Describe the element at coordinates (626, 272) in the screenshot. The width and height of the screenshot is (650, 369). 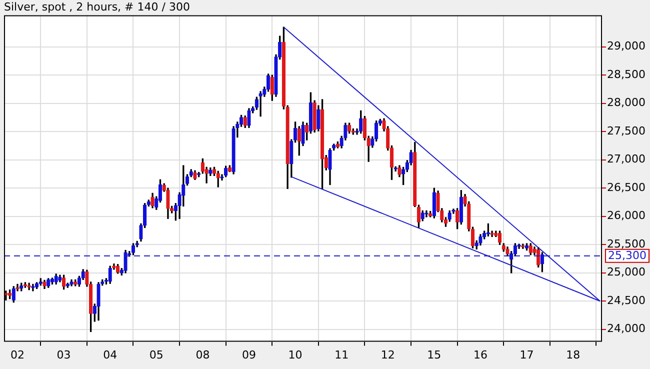
I see `y-tick-label: 25,000` at that location.